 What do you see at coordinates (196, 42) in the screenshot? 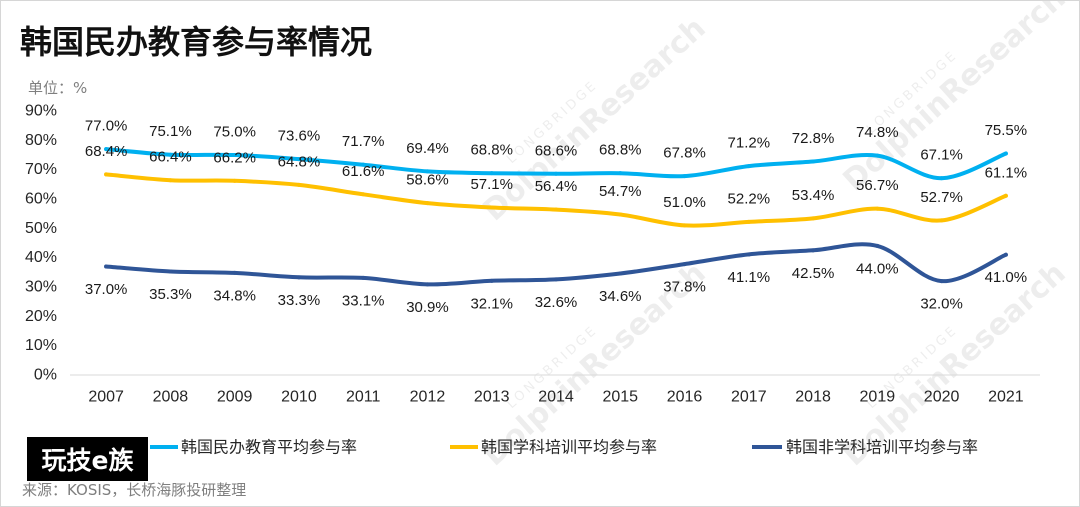
I see `chart-title: 韩国民办教育参与率情况` at bounding box center [196, 42].